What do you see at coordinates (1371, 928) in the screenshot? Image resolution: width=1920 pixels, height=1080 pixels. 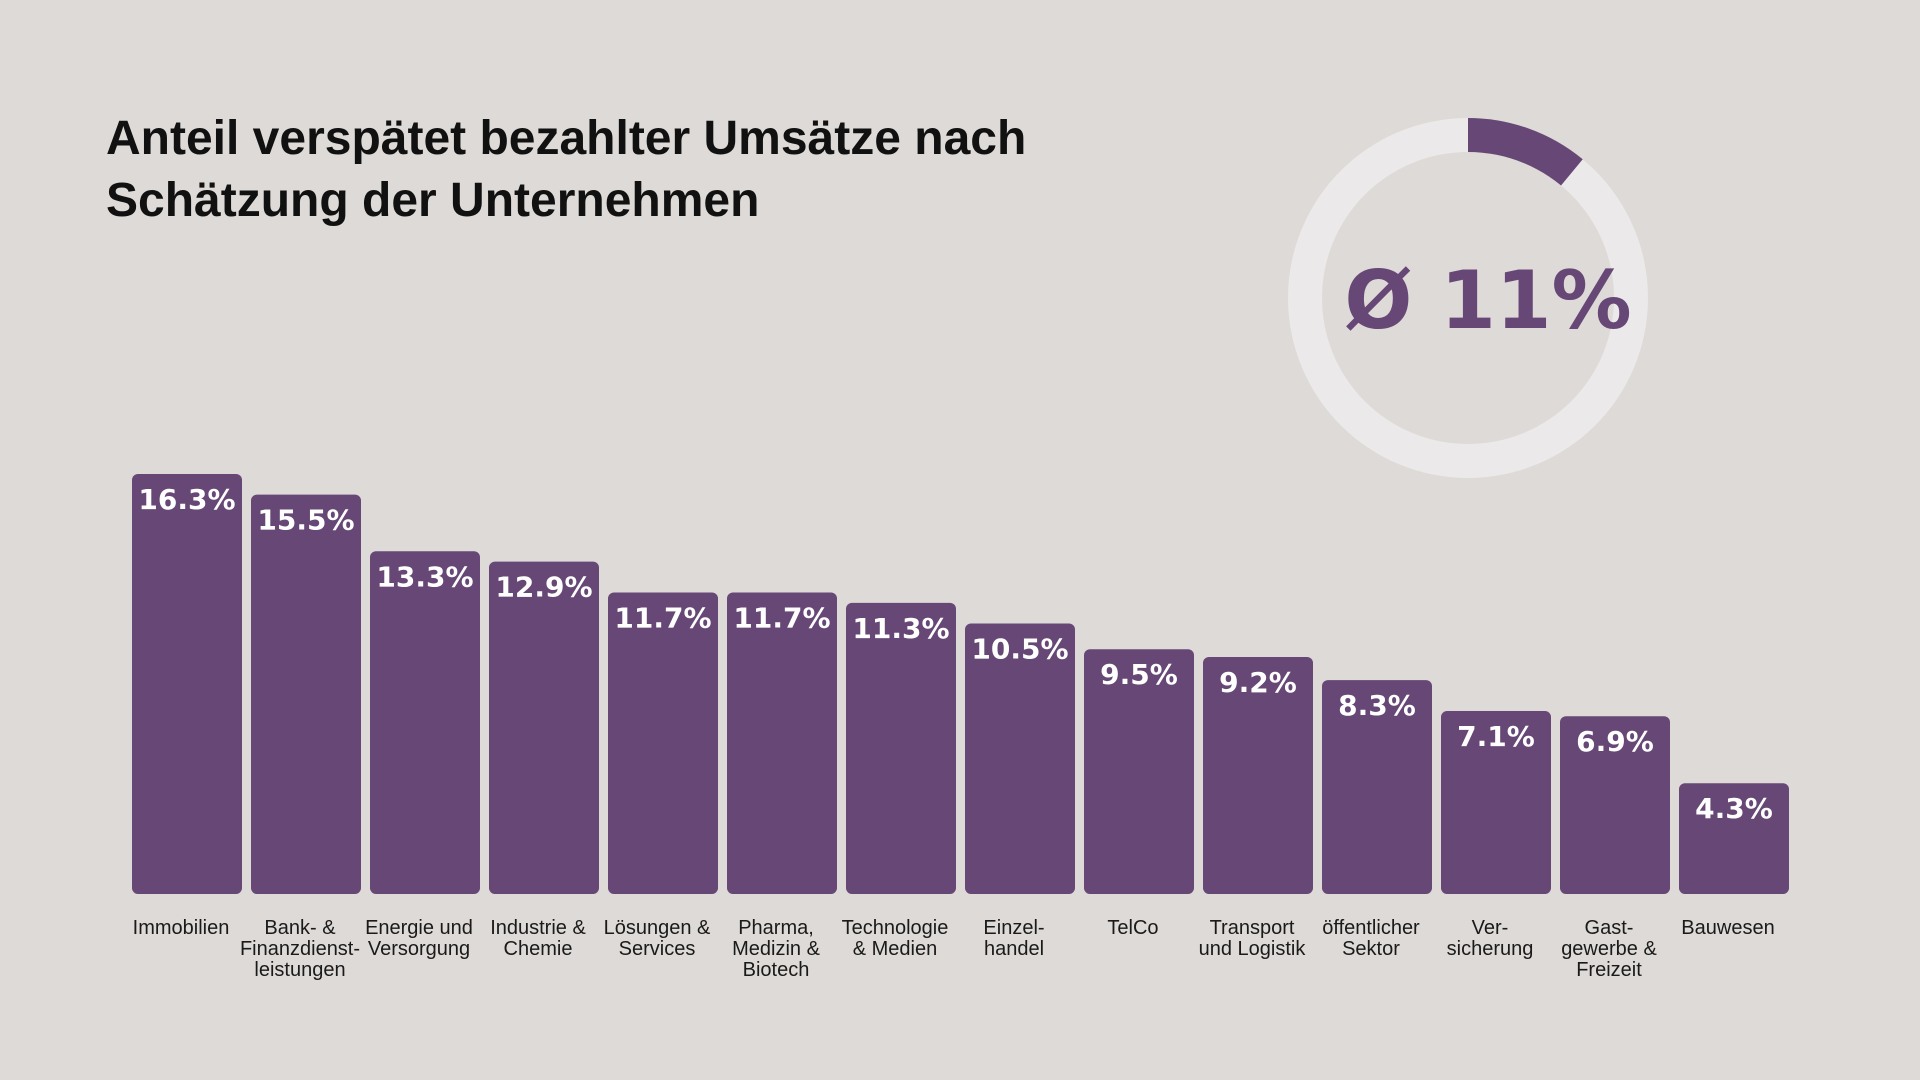 I see `category-label-10-line-0: öffentlicher` at bounding box center [1371, 928].